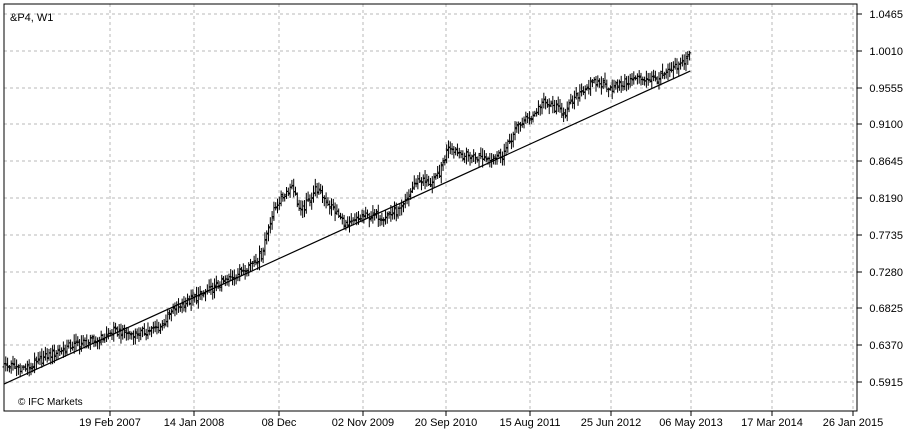 Image resolution: width=911 pixels, height=438 pixels. I want to click on y-axis-label: 0.7735, so click(886, 236).